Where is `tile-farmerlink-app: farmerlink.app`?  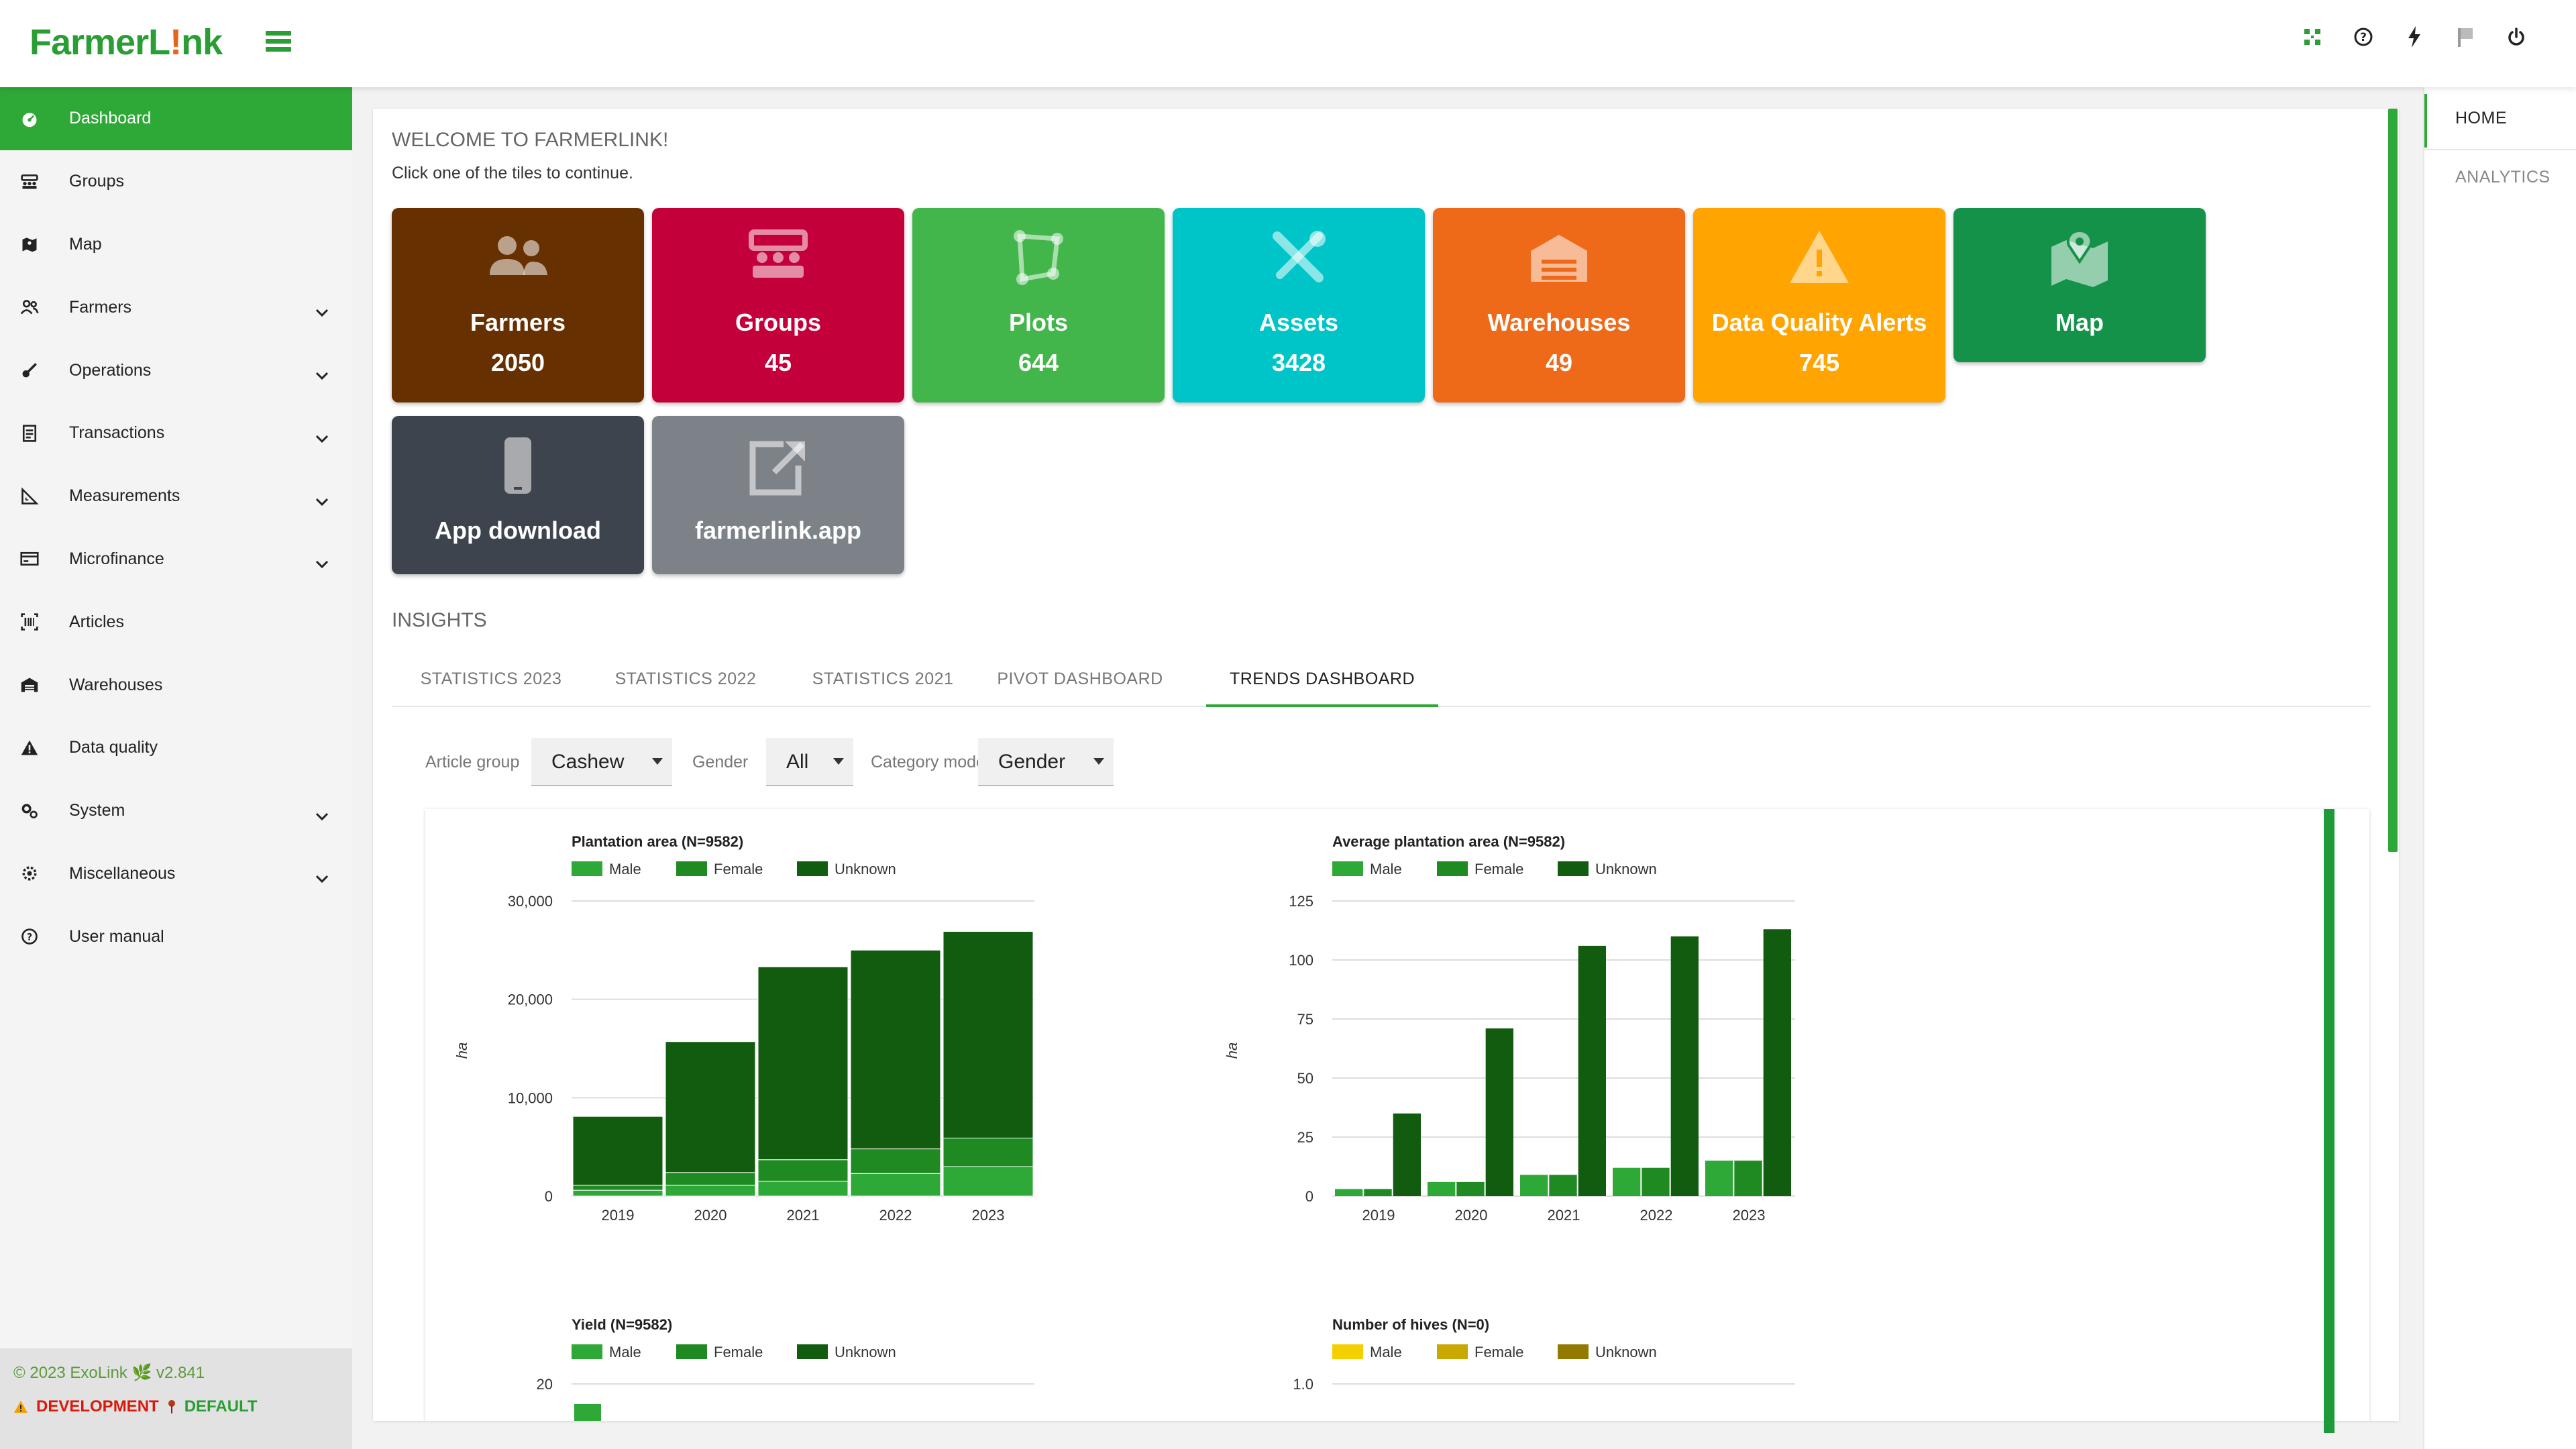
tile-farmerlink-app: farmerlink.app is located at coordinates (778, 495).